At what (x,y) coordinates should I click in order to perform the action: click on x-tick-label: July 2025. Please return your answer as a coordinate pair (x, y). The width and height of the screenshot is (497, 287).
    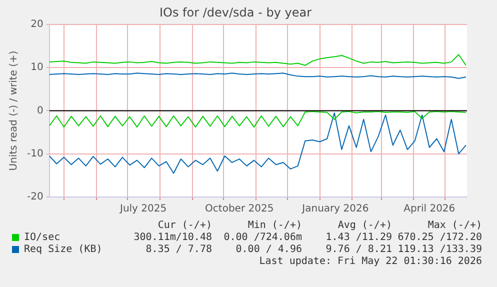
    Looking at the image, I should click on (142, 209).